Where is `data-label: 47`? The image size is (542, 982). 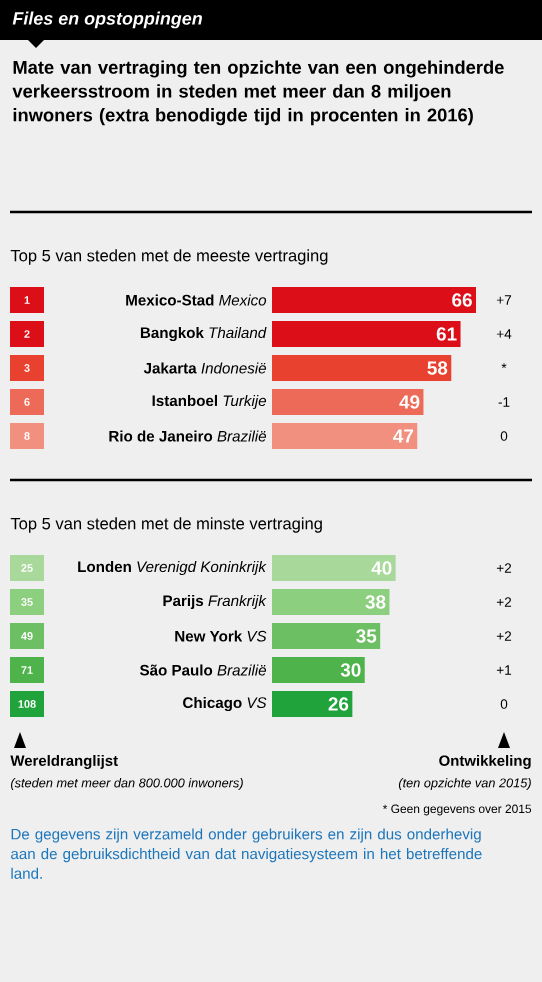
data-label: 47 is located at coordinates (403, 436).